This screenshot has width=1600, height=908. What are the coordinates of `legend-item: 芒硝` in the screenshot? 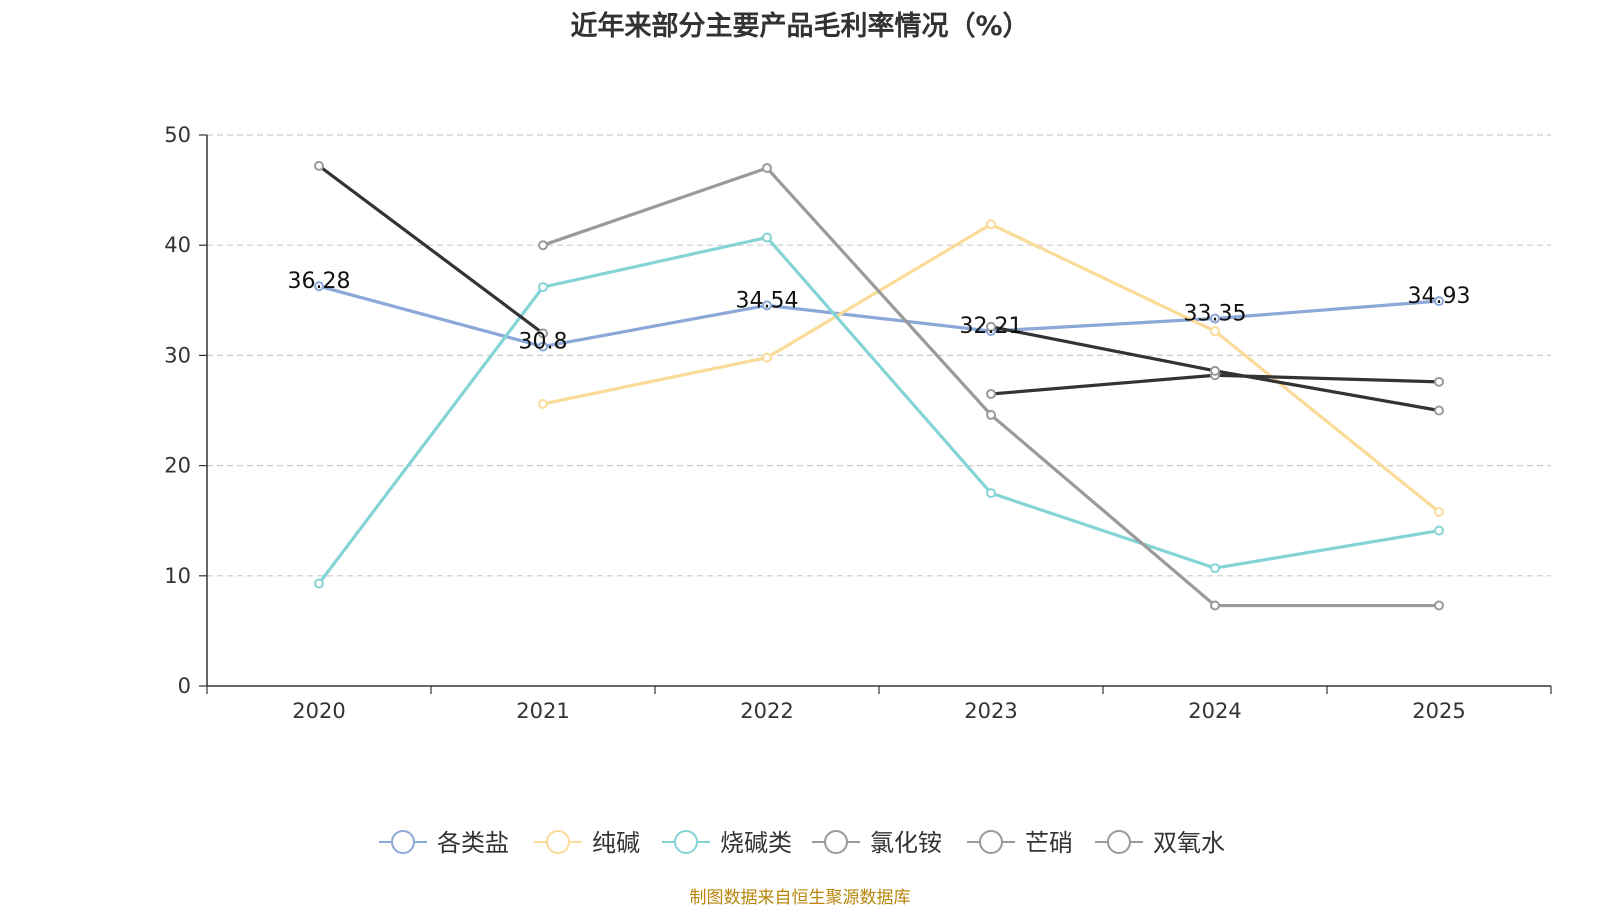 It's located at (1020, 843).